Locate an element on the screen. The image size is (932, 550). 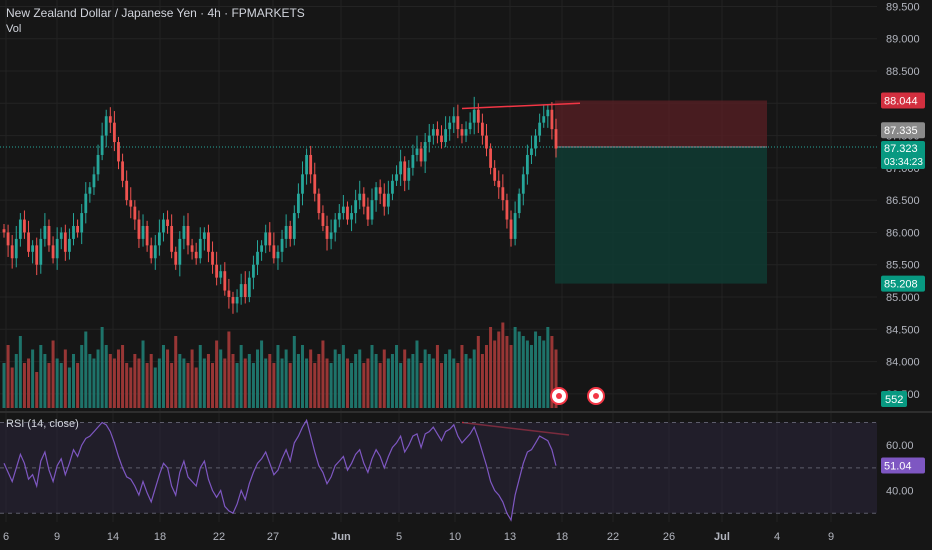
price-tick-label: 89.000 is located at coordinates (903, 40).